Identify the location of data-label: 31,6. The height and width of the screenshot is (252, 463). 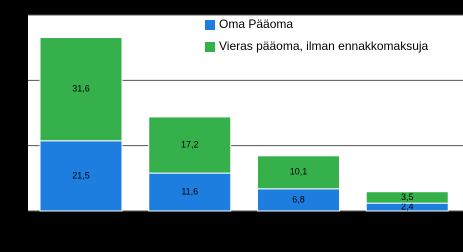
(81, 89).